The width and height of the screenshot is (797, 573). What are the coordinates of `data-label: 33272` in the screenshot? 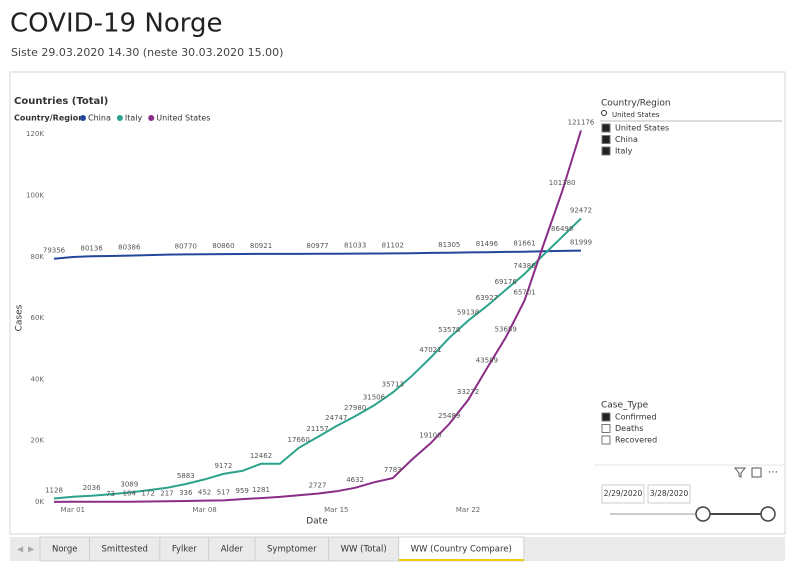 It's located at (468, 392).